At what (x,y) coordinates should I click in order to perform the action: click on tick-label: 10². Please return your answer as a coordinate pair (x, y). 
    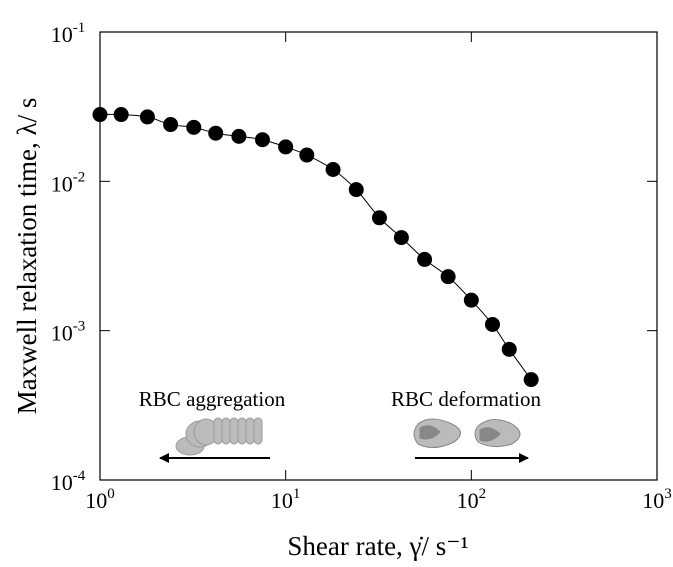
    Looking at the image, I should click on (472, 499).